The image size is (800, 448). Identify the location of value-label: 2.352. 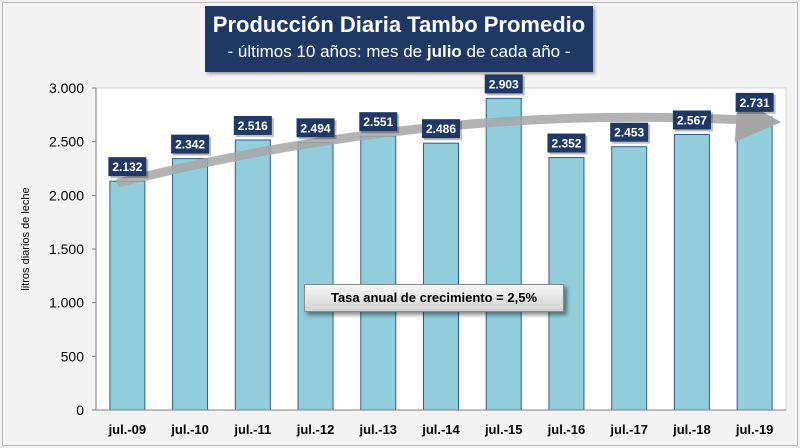
(566, 144).